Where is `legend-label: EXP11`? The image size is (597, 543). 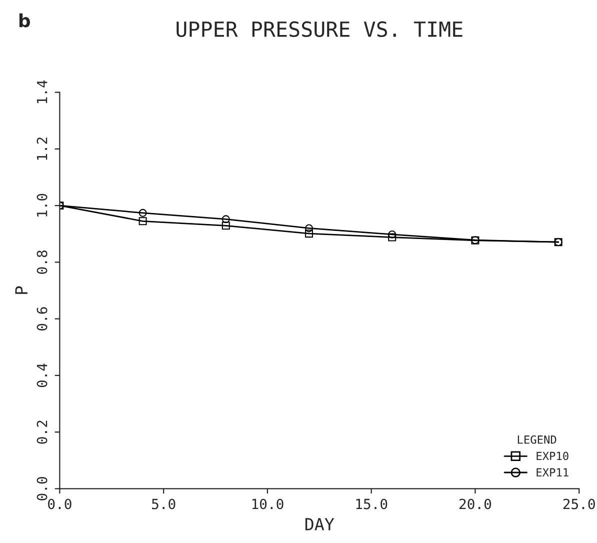
legend-label: EXP11 is located at coordinates (552, 472).